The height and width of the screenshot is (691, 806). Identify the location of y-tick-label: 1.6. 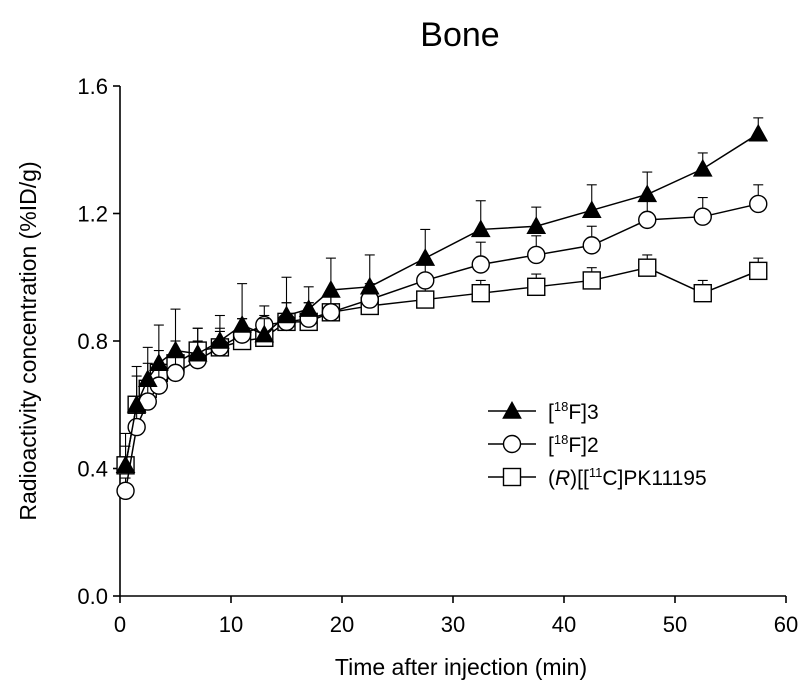
(92, 86).